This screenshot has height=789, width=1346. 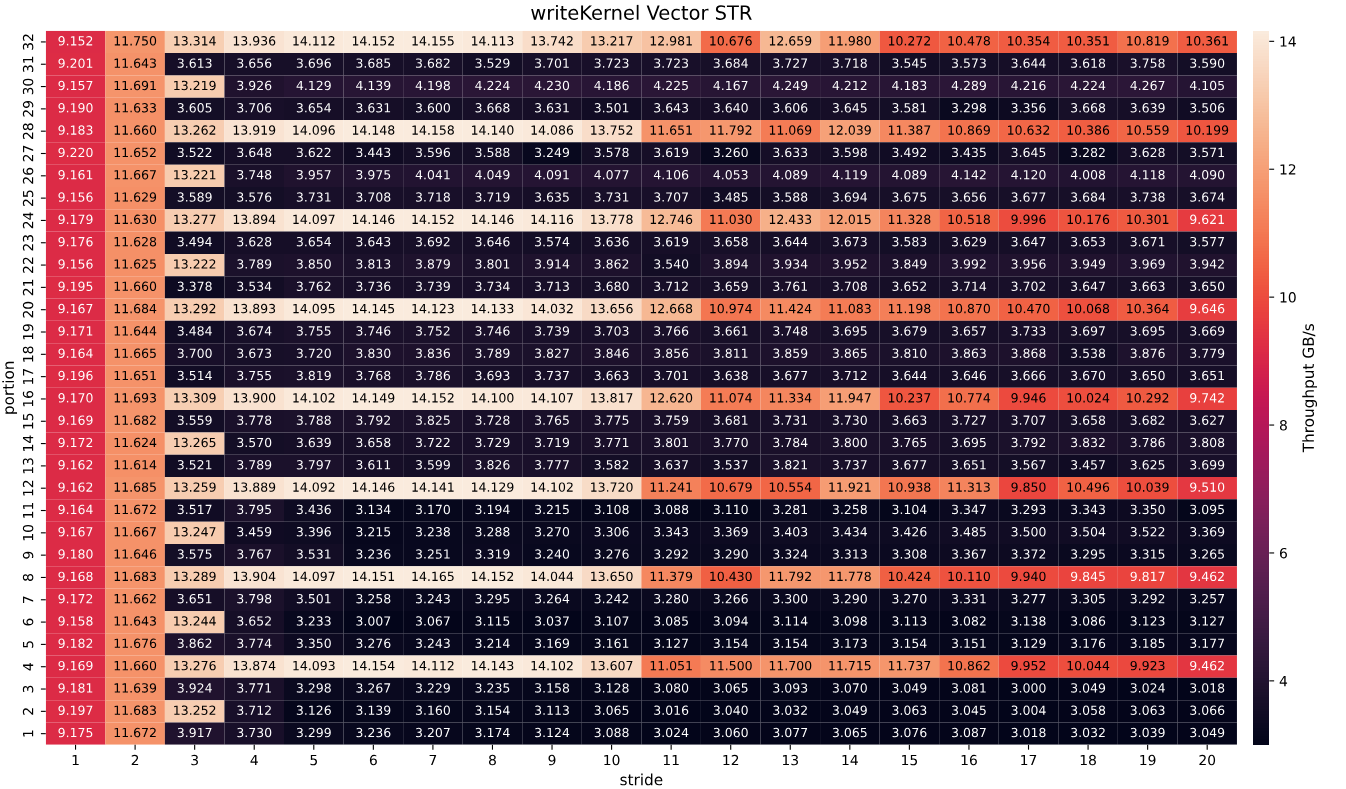 I want to click on data-label: 4.224, so click(x=1088, y=85).